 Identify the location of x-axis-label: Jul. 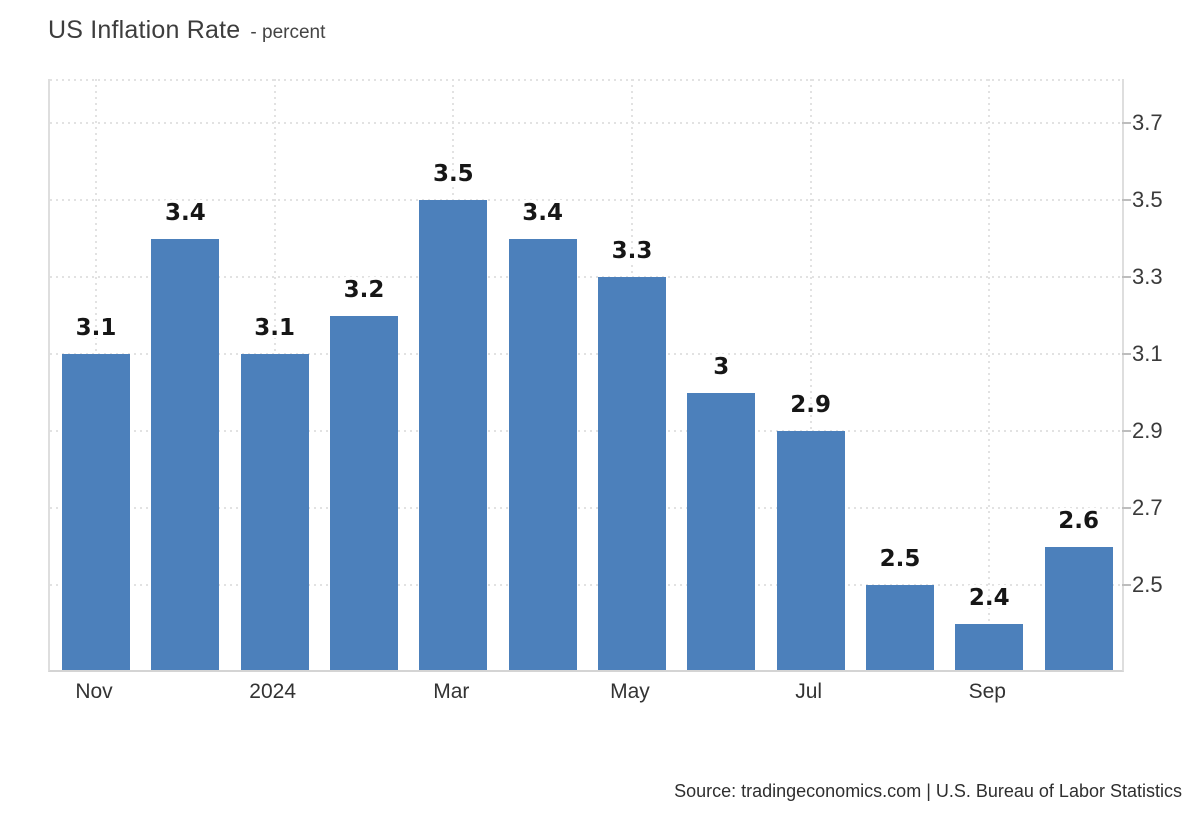
(809, 691).